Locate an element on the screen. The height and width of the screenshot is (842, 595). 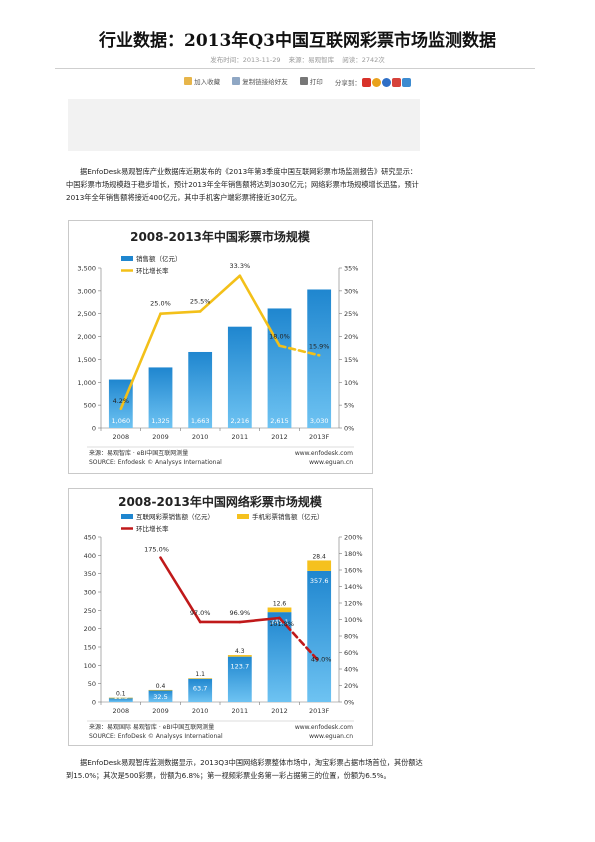
copy-link-label: 复制链接给好友 is located at coordinates (265, 82).